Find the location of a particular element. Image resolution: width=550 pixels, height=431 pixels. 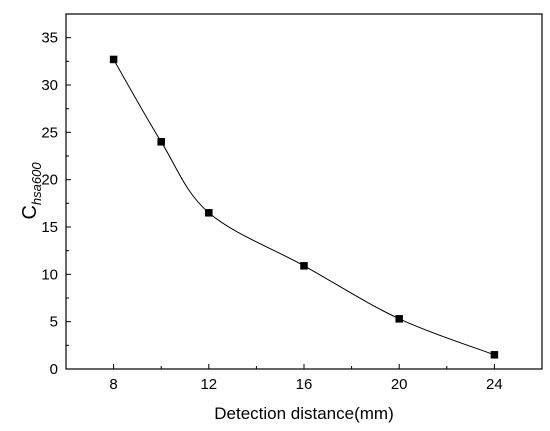

x-tick-label: 16 is located at coordinates (304, 384).